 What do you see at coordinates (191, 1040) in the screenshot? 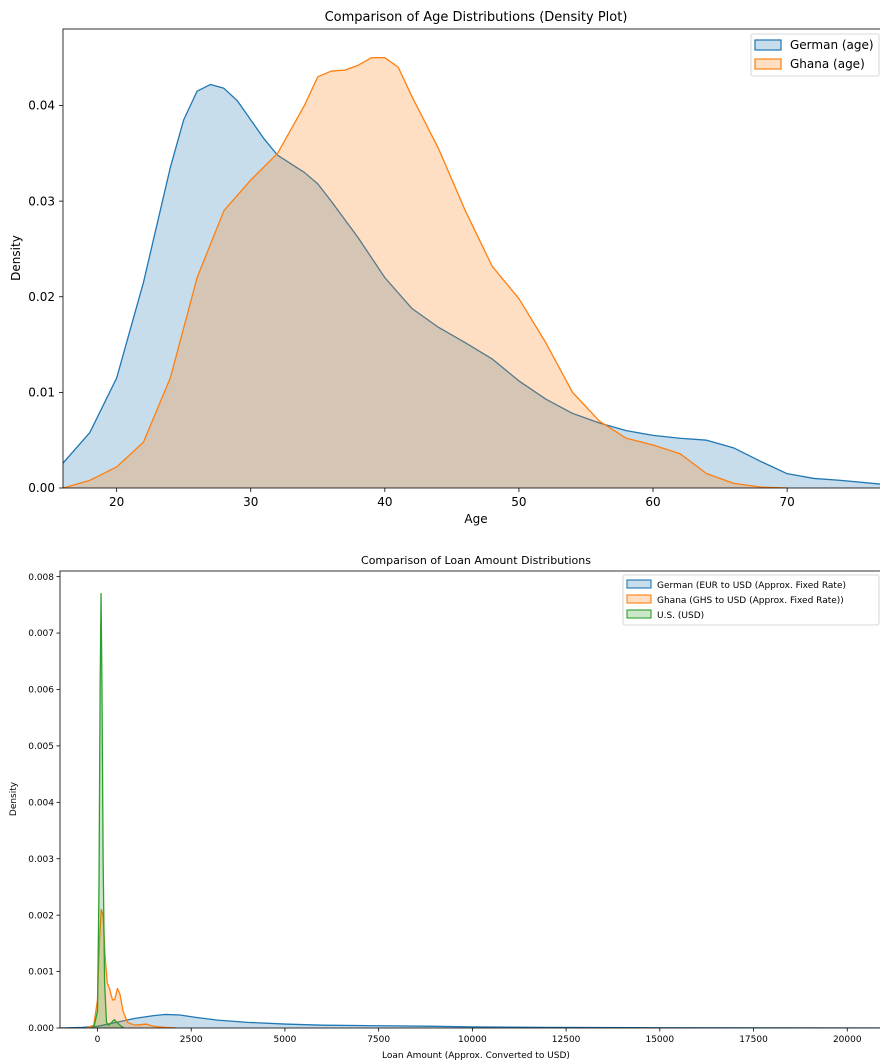
I see `x-tick-label: 2500` at bounding box center [191, 1040].